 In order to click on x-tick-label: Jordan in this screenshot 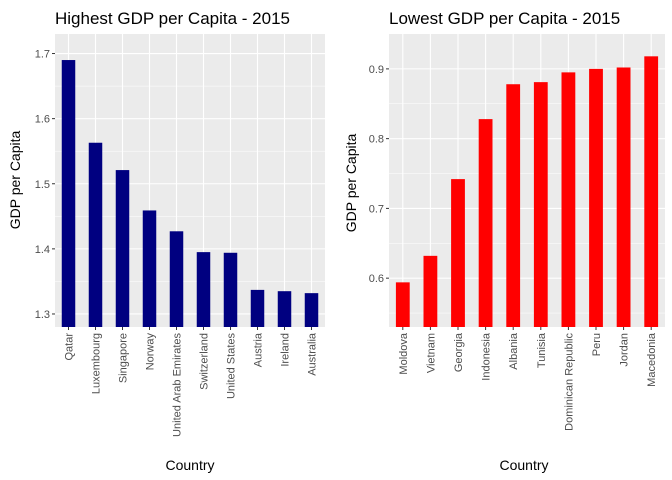, I will do `click(625, 350)`.